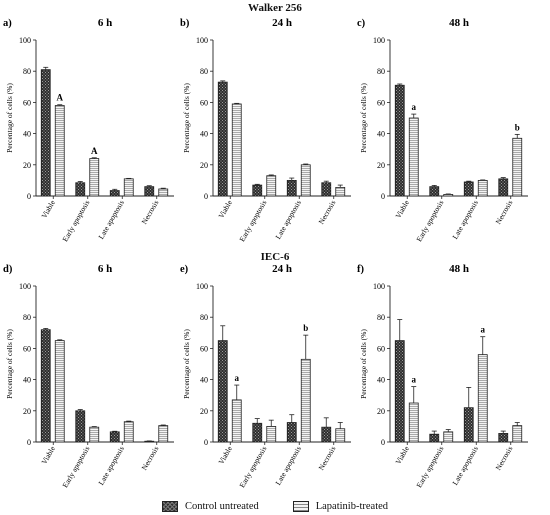 The height and width of the screenshot is (515, 550). Describe the element at coordinates (459, 23) in the screenshot. I see `panel-title: 48 h` at that location.